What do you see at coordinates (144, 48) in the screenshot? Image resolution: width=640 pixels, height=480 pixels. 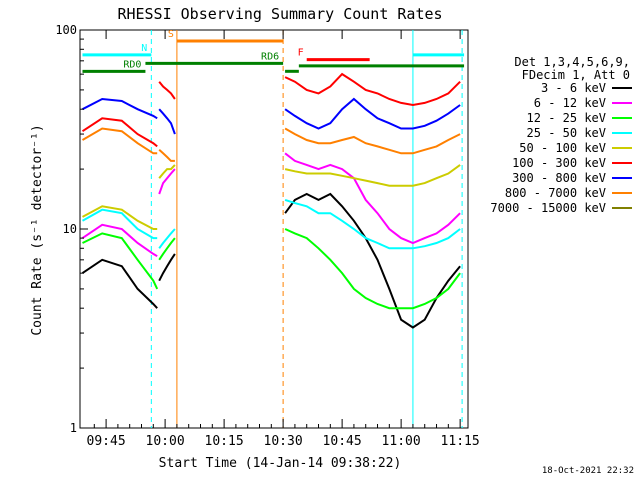 I see `state-bar-label: N` at bounding box center [144, 48].